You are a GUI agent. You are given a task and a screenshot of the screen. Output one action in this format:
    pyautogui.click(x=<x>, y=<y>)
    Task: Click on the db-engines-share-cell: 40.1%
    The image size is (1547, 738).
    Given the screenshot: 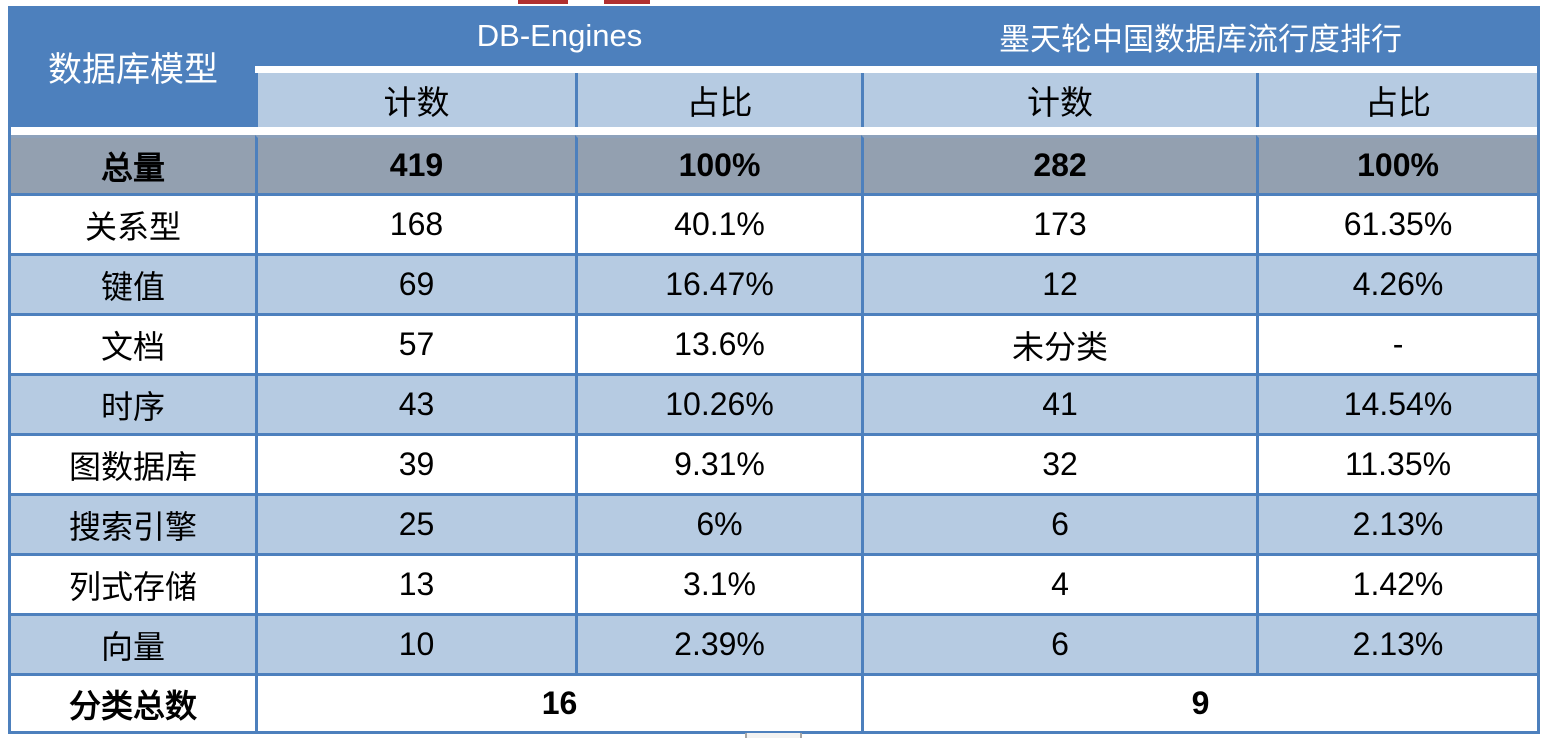 What is the action you would take?
    pyautogui.click(x=718, y=223)
    